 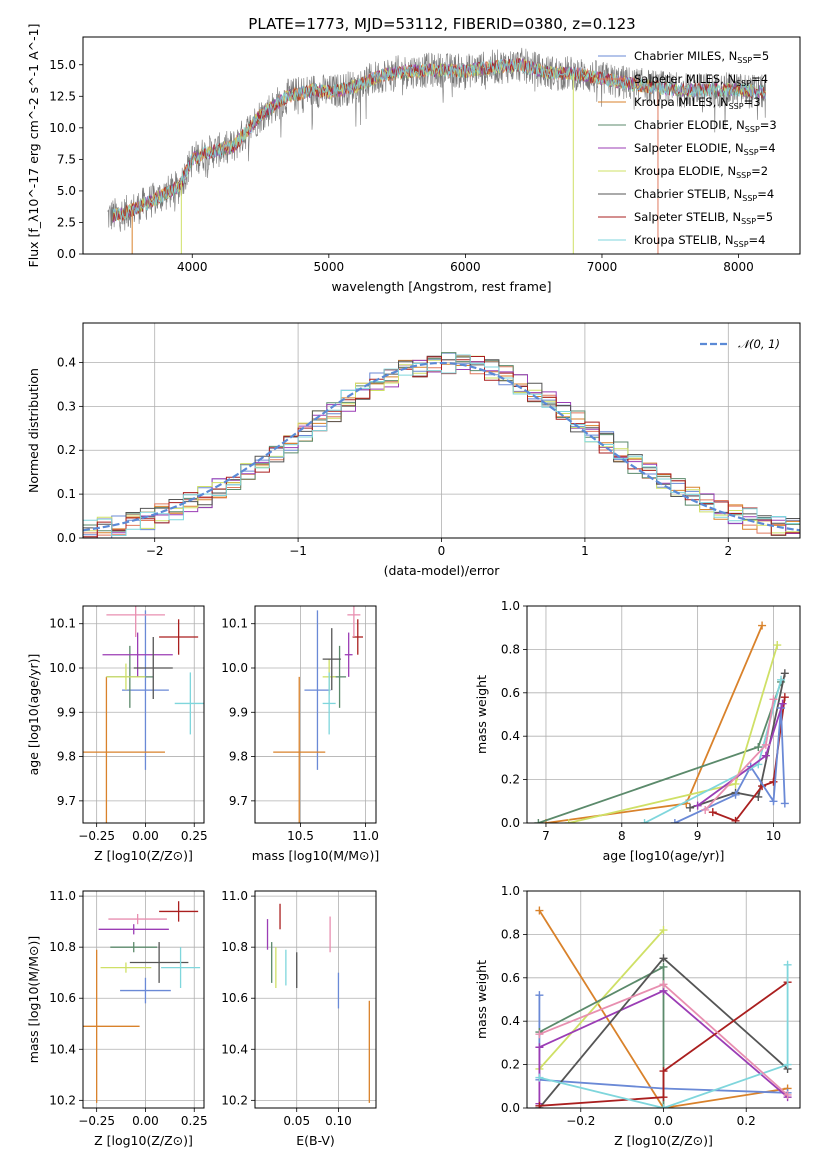 What do you see at coordinates (677, 171) in the screenshot?
I see `legend-name: Kroupa ELODIE` at bounding box center [677, 171].